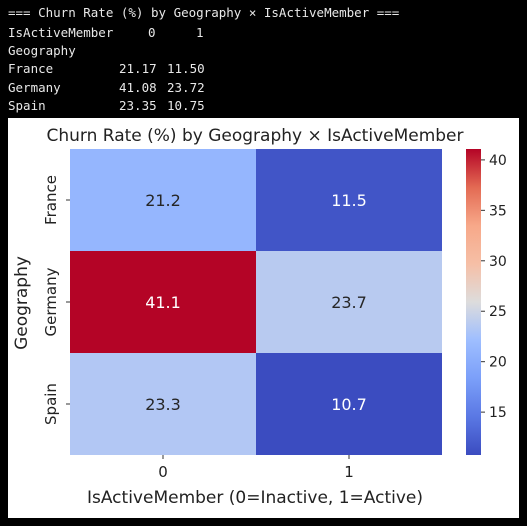 The height and width of the screenshot is (526, 527). What do you see at coordinates (27, 105) in the screenshot?
I see `console-row-label: Spain` at bounding box center [27, 105].